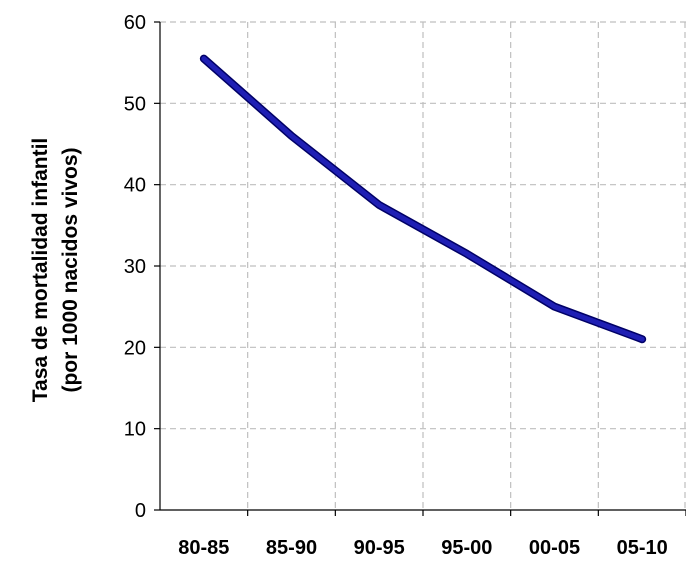  What do you see at coordinates (70, 269) in the screenshot?
I see `y-axis-label-line2: (por 1000 nacidos vivos)` at bounding box center [70, 269].